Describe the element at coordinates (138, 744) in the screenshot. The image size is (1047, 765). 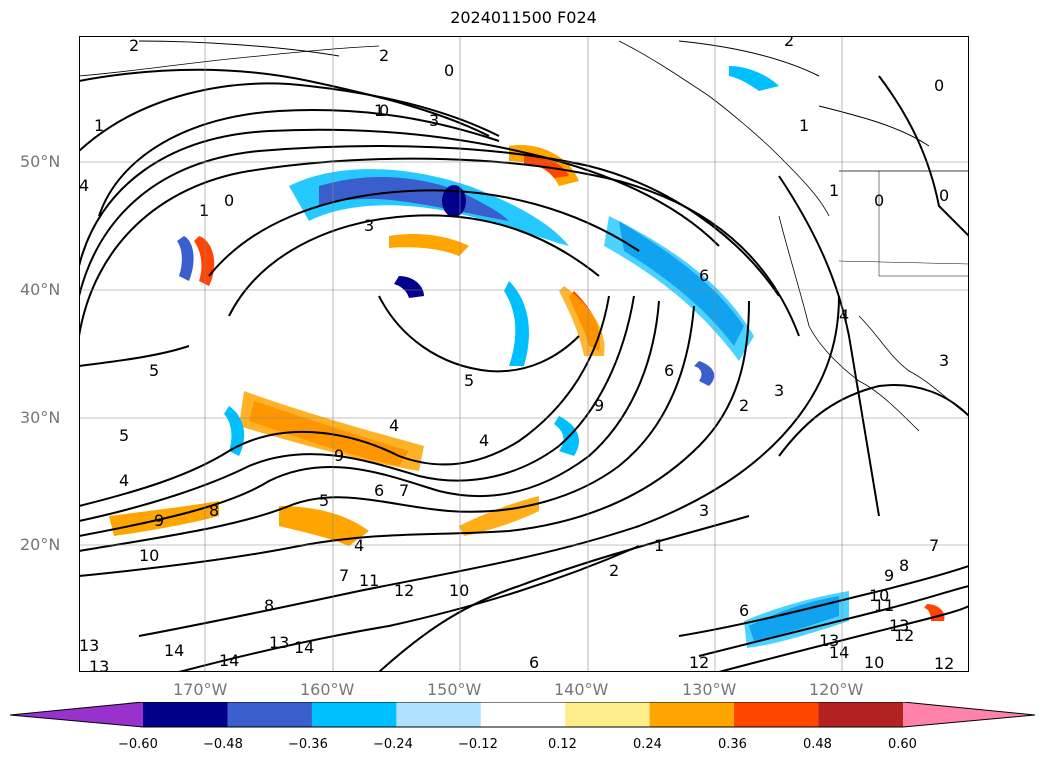
I see `colorbar-tick-label: −0.60` at that location.